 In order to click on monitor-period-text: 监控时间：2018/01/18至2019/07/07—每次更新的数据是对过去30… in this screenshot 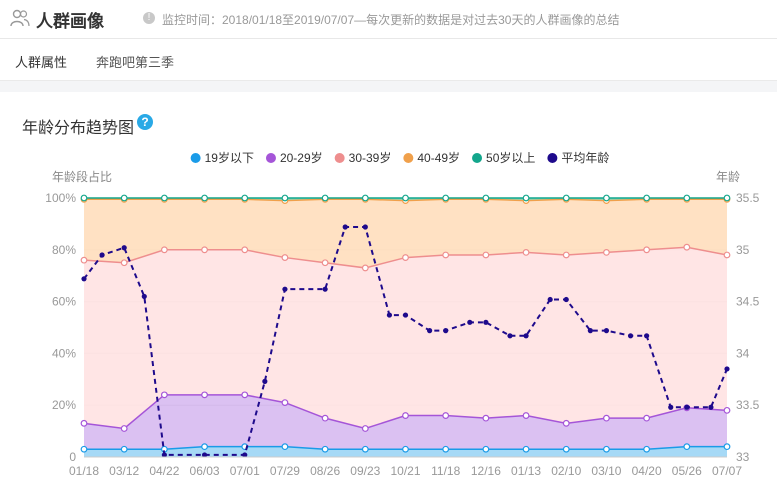, I will do `click(391, 20)`.